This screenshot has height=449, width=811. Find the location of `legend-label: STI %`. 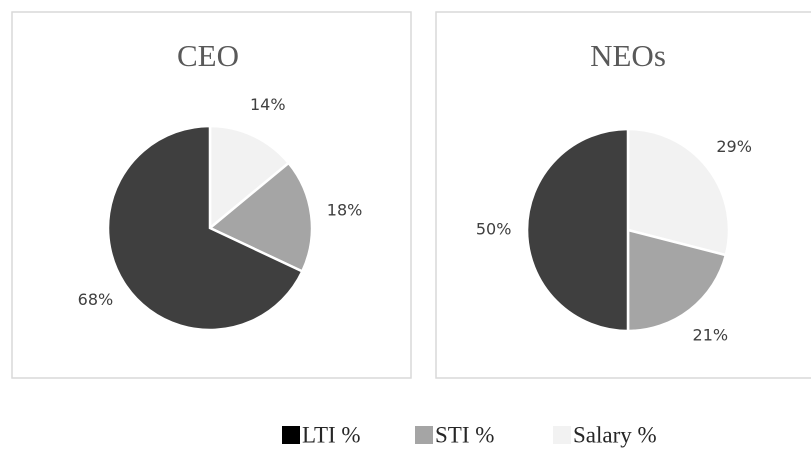

legend-label: STI % is located at coordinates (464, 434).